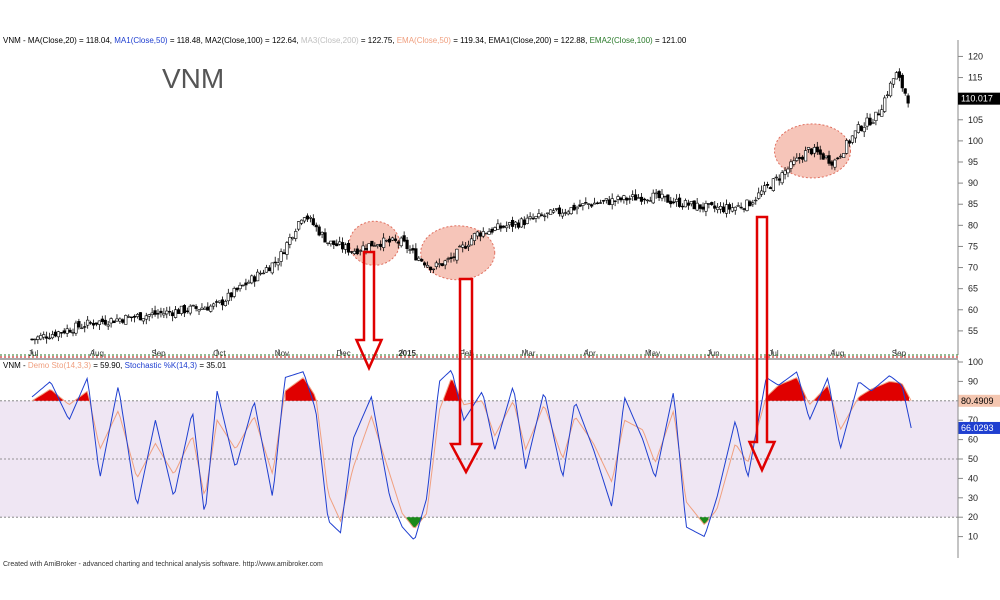 This screenshot has width=1000, height=600. I want to click on month-label: Nov, so click(282, 353).